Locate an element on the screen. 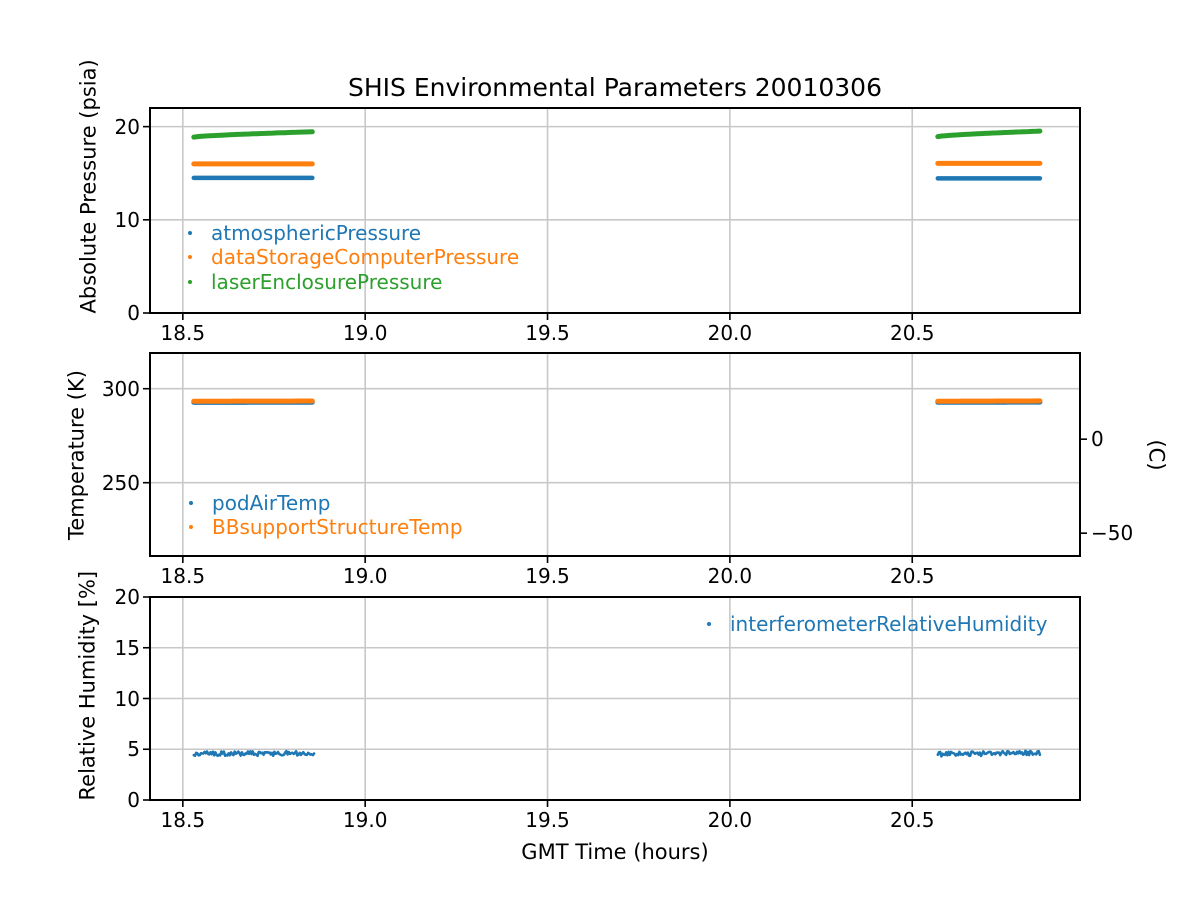 The image size is (1200, 900). legend-item: atmosphericPressure is located at coordinates (352, 233).